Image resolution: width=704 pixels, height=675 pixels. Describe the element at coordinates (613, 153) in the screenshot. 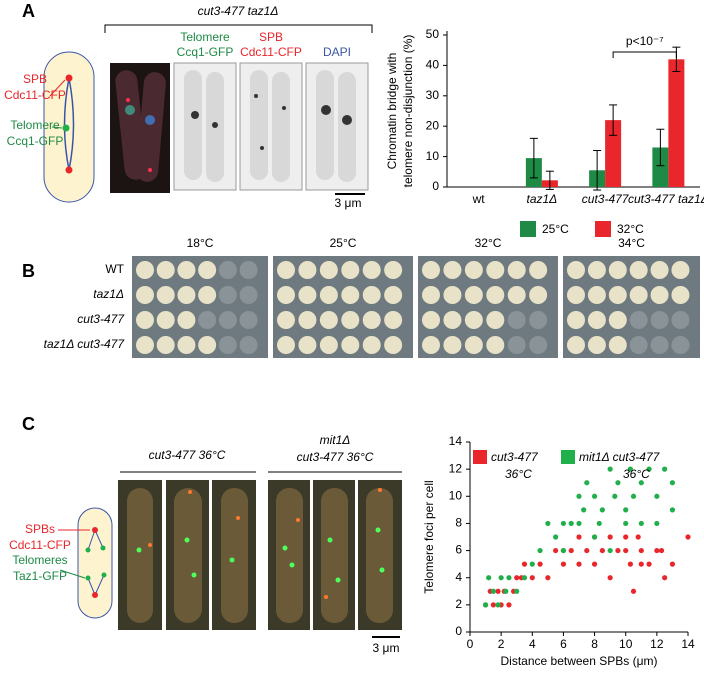

I see `bar` at that location.